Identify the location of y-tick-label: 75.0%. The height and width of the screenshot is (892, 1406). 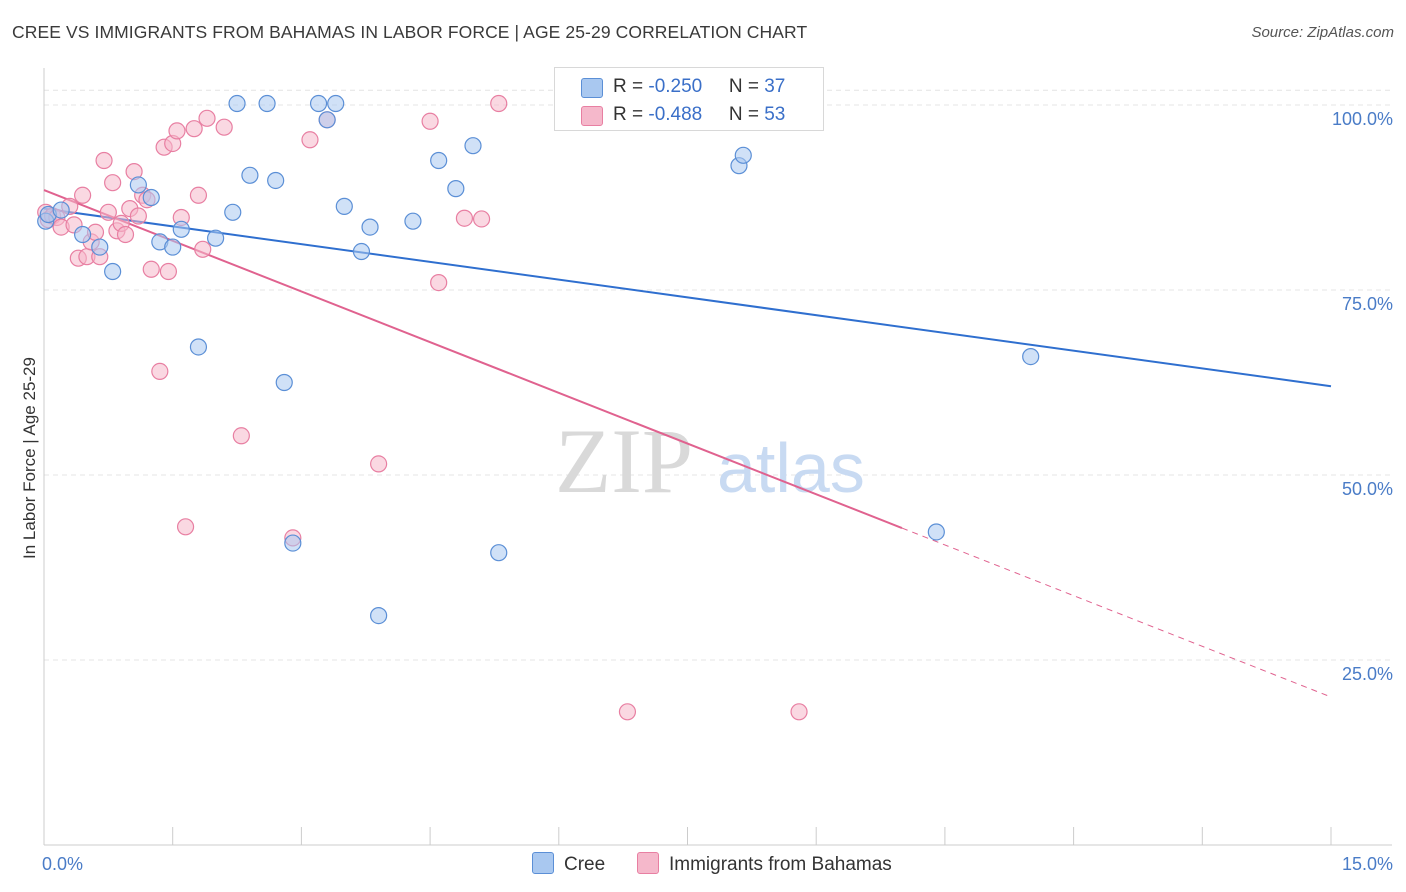
(1367, 304).